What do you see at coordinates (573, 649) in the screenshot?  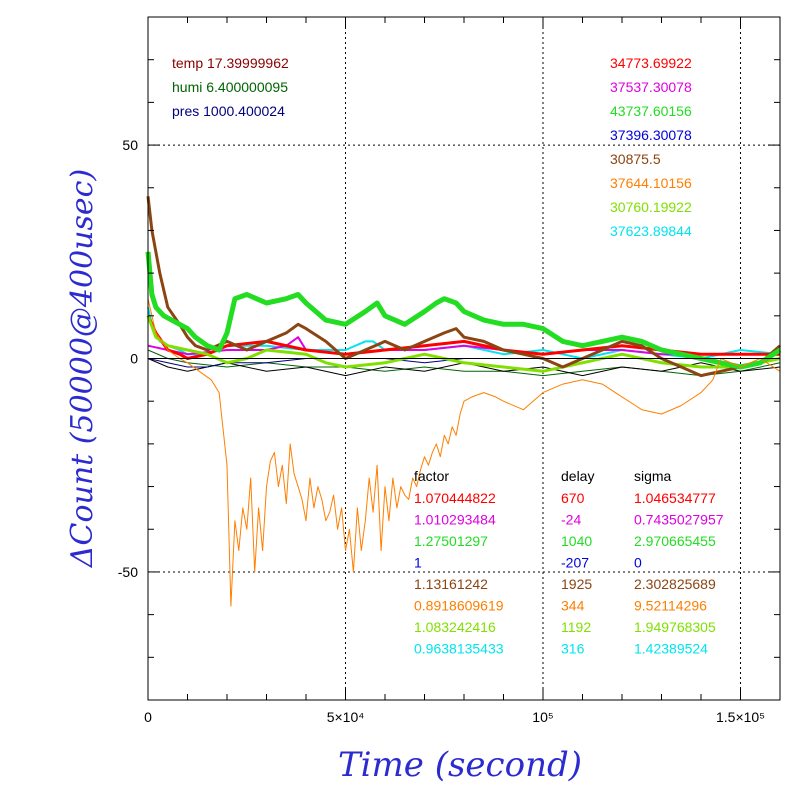 I see `table-cell-delay: 316` at bounding box center [573, 649].